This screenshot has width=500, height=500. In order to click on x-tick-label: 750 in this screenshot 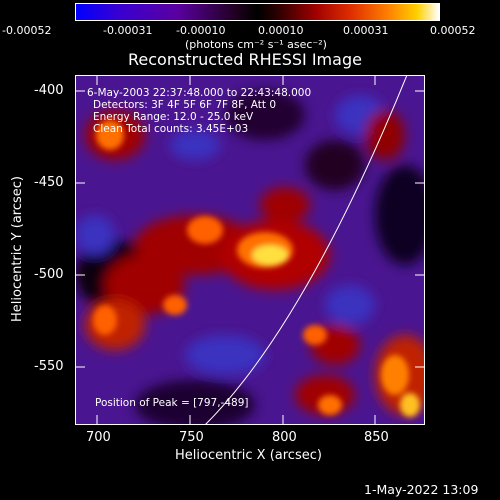, I will do `click(191, 437)`.